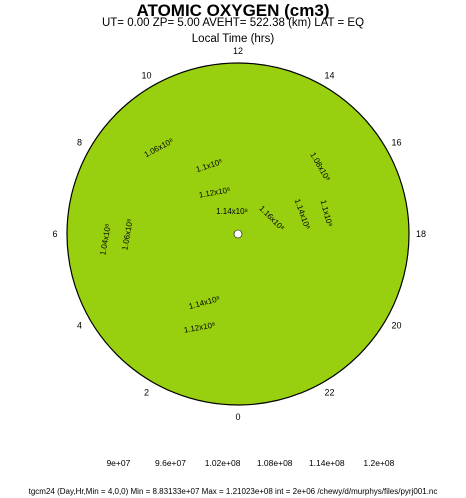 This screenshot has height=498, width=466. What do you see at coordinates (233, 39) in the screenshot?
I see `local-time-label: Local Time (hrs)` at bounding box center [233, 39].